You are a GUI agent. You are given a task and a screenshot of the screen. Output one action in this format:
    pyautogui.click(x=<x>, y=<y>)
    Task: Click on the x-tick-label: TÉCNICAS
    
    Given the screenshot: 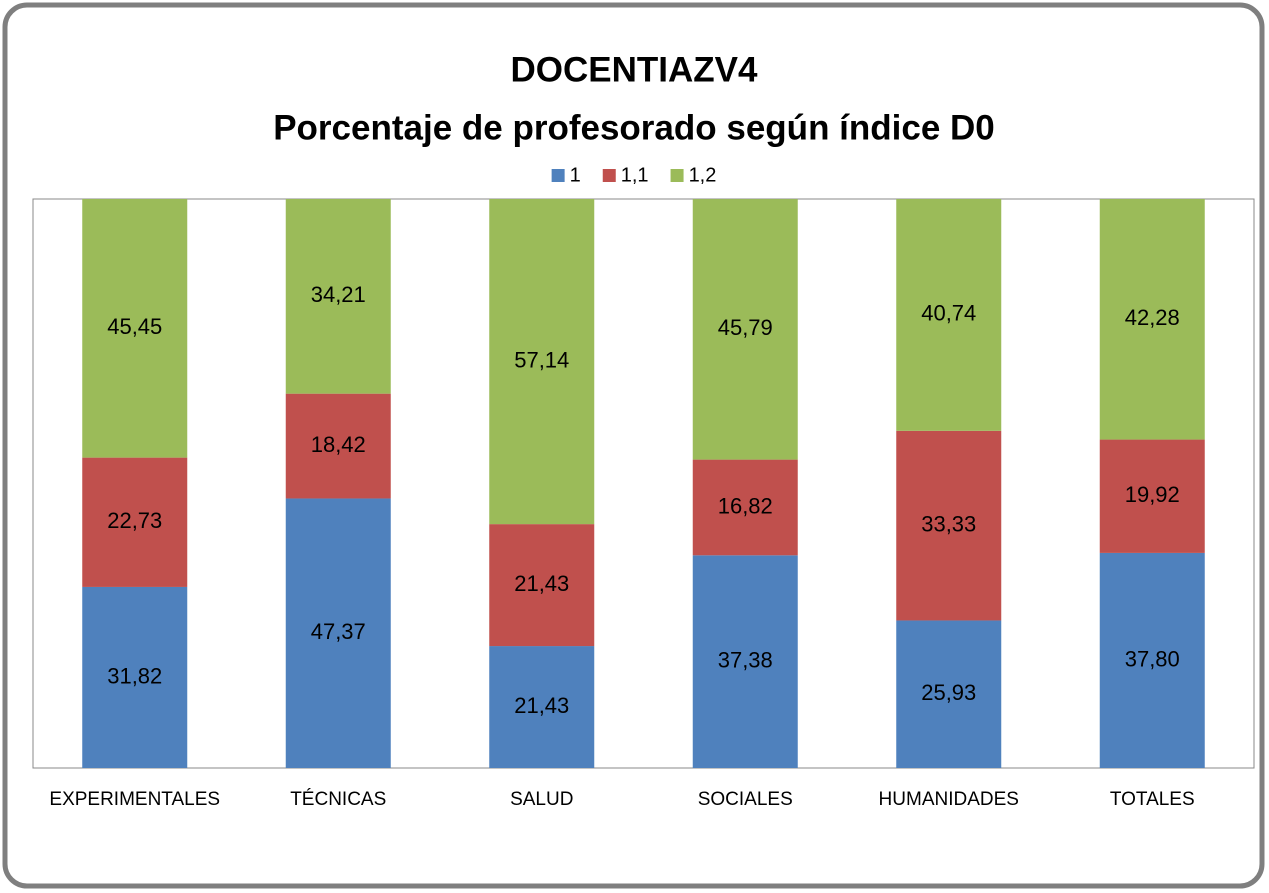 What is the action you would take?
    pyautogui.click(x=338, y=799)
    